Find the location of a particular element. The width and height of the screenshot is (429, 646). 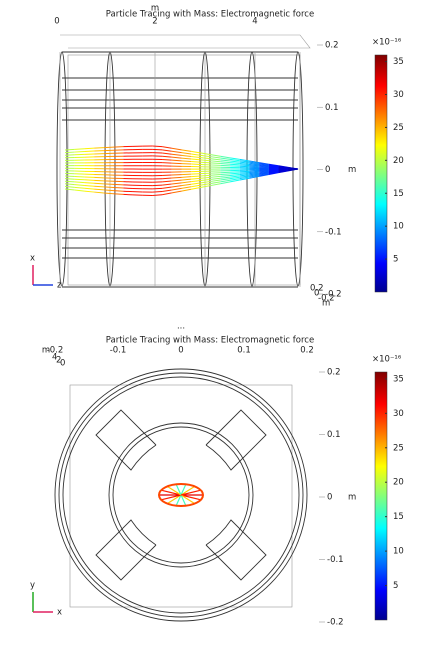

right-tick-label: 0.2 is located at coordinates (332, 46).